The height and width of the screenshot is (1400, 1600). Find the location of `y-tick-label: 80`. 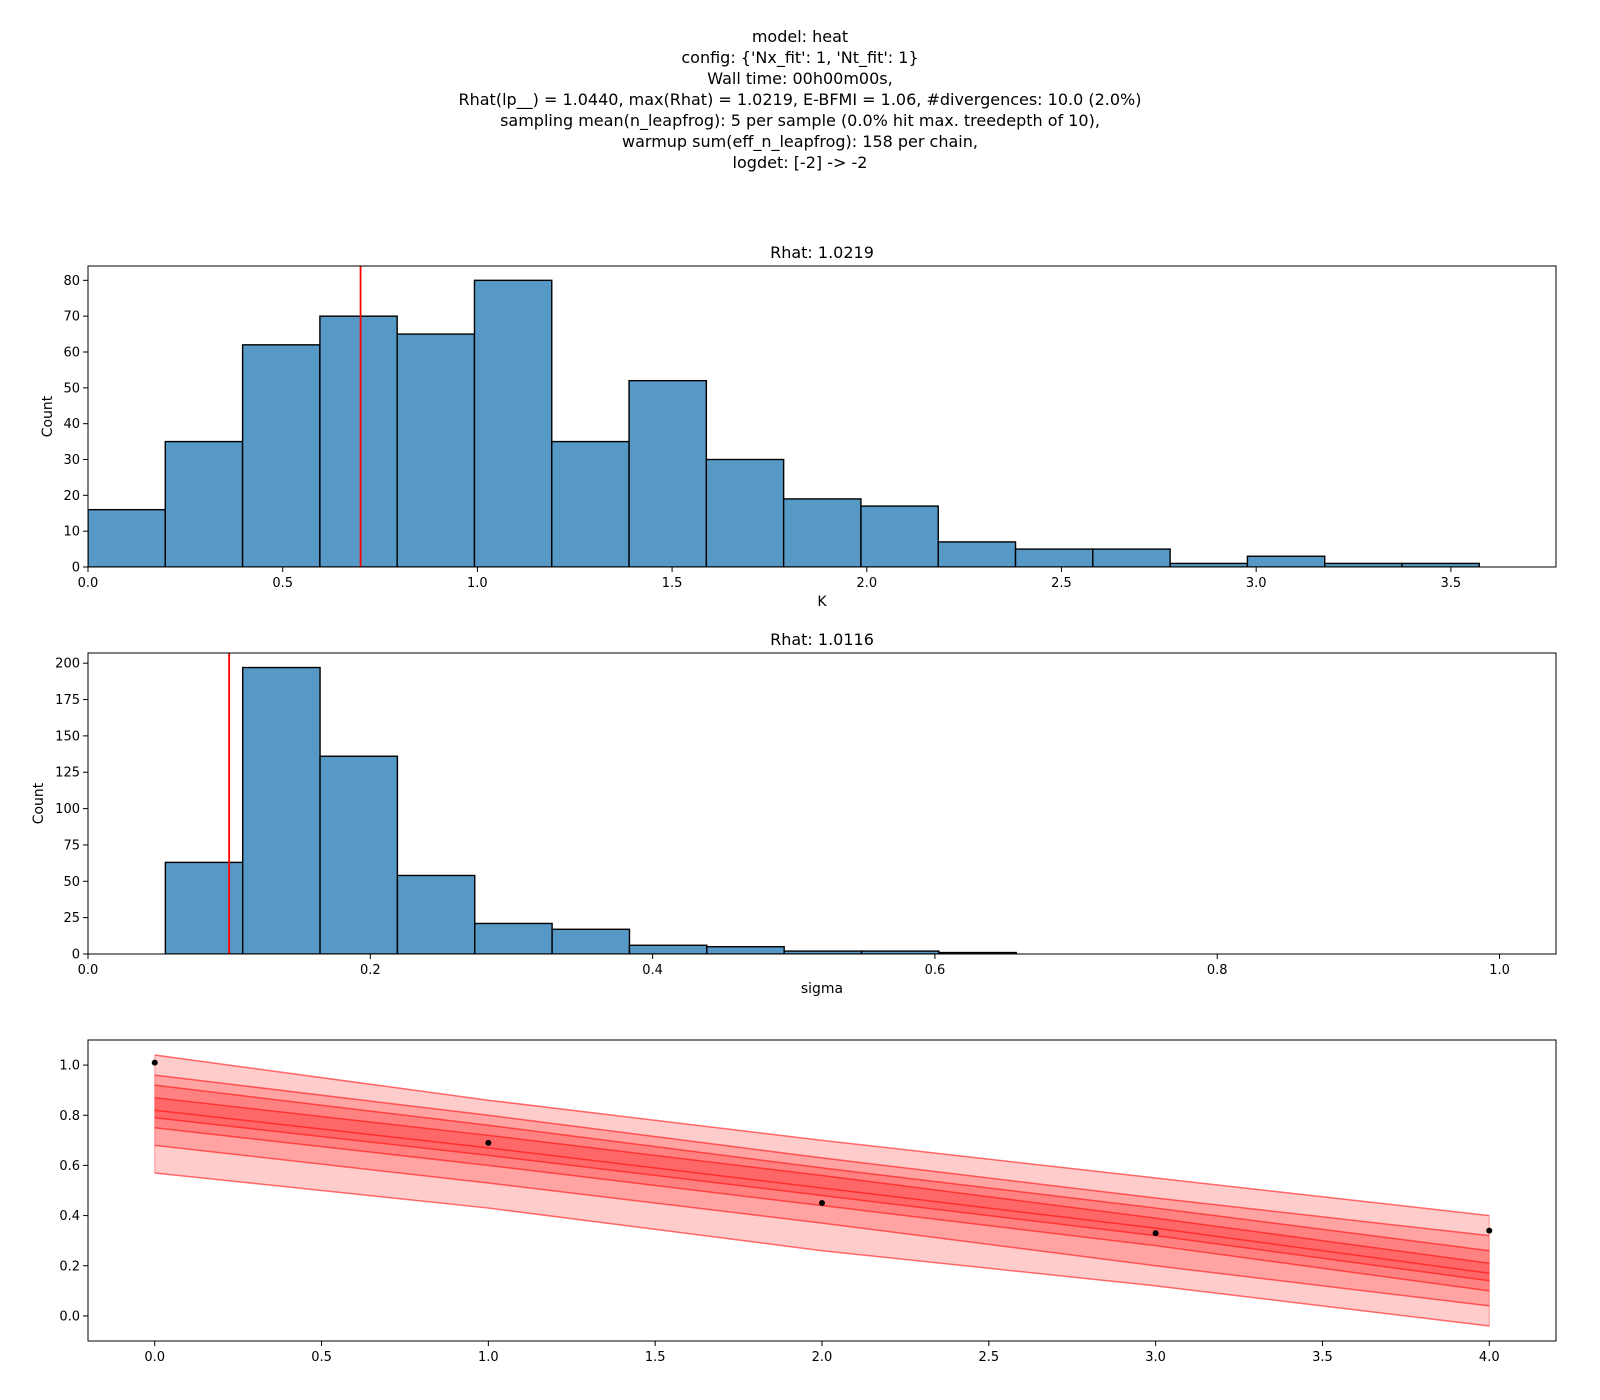

y-tick-label: 80 is located at coordinates (71, 281).